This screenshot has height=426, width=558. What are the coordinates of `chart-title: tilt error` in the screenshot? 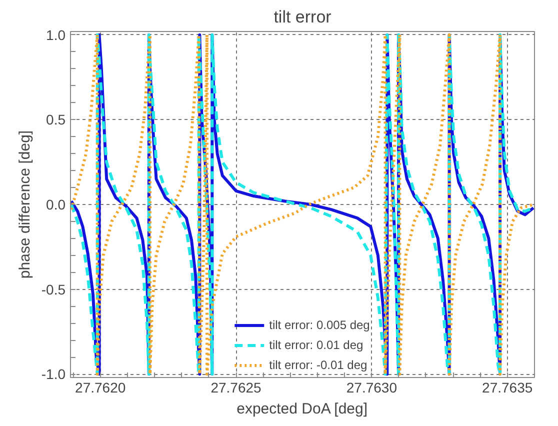 It's located at (303, 17).